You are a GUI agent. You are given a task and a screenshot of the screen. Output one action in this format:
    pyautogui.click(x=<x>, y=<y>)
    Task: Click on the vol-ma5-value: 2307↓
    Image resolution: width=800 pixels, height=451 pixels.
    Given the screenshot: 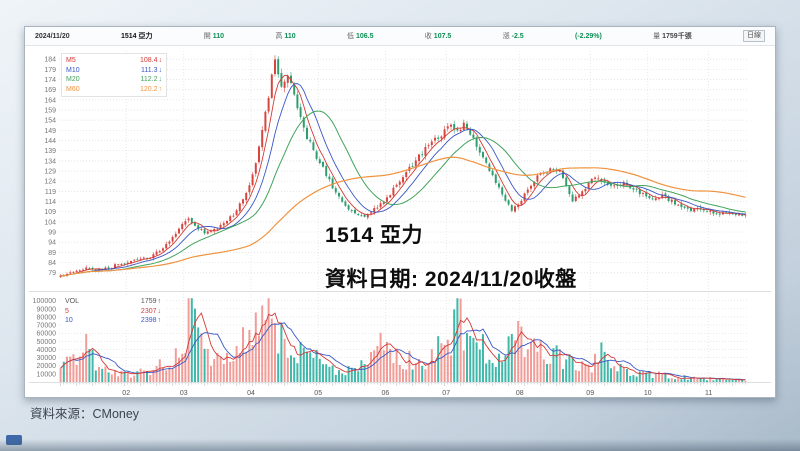 What is the action you would take?
    pyautogui.click(x=151, y=311)
    